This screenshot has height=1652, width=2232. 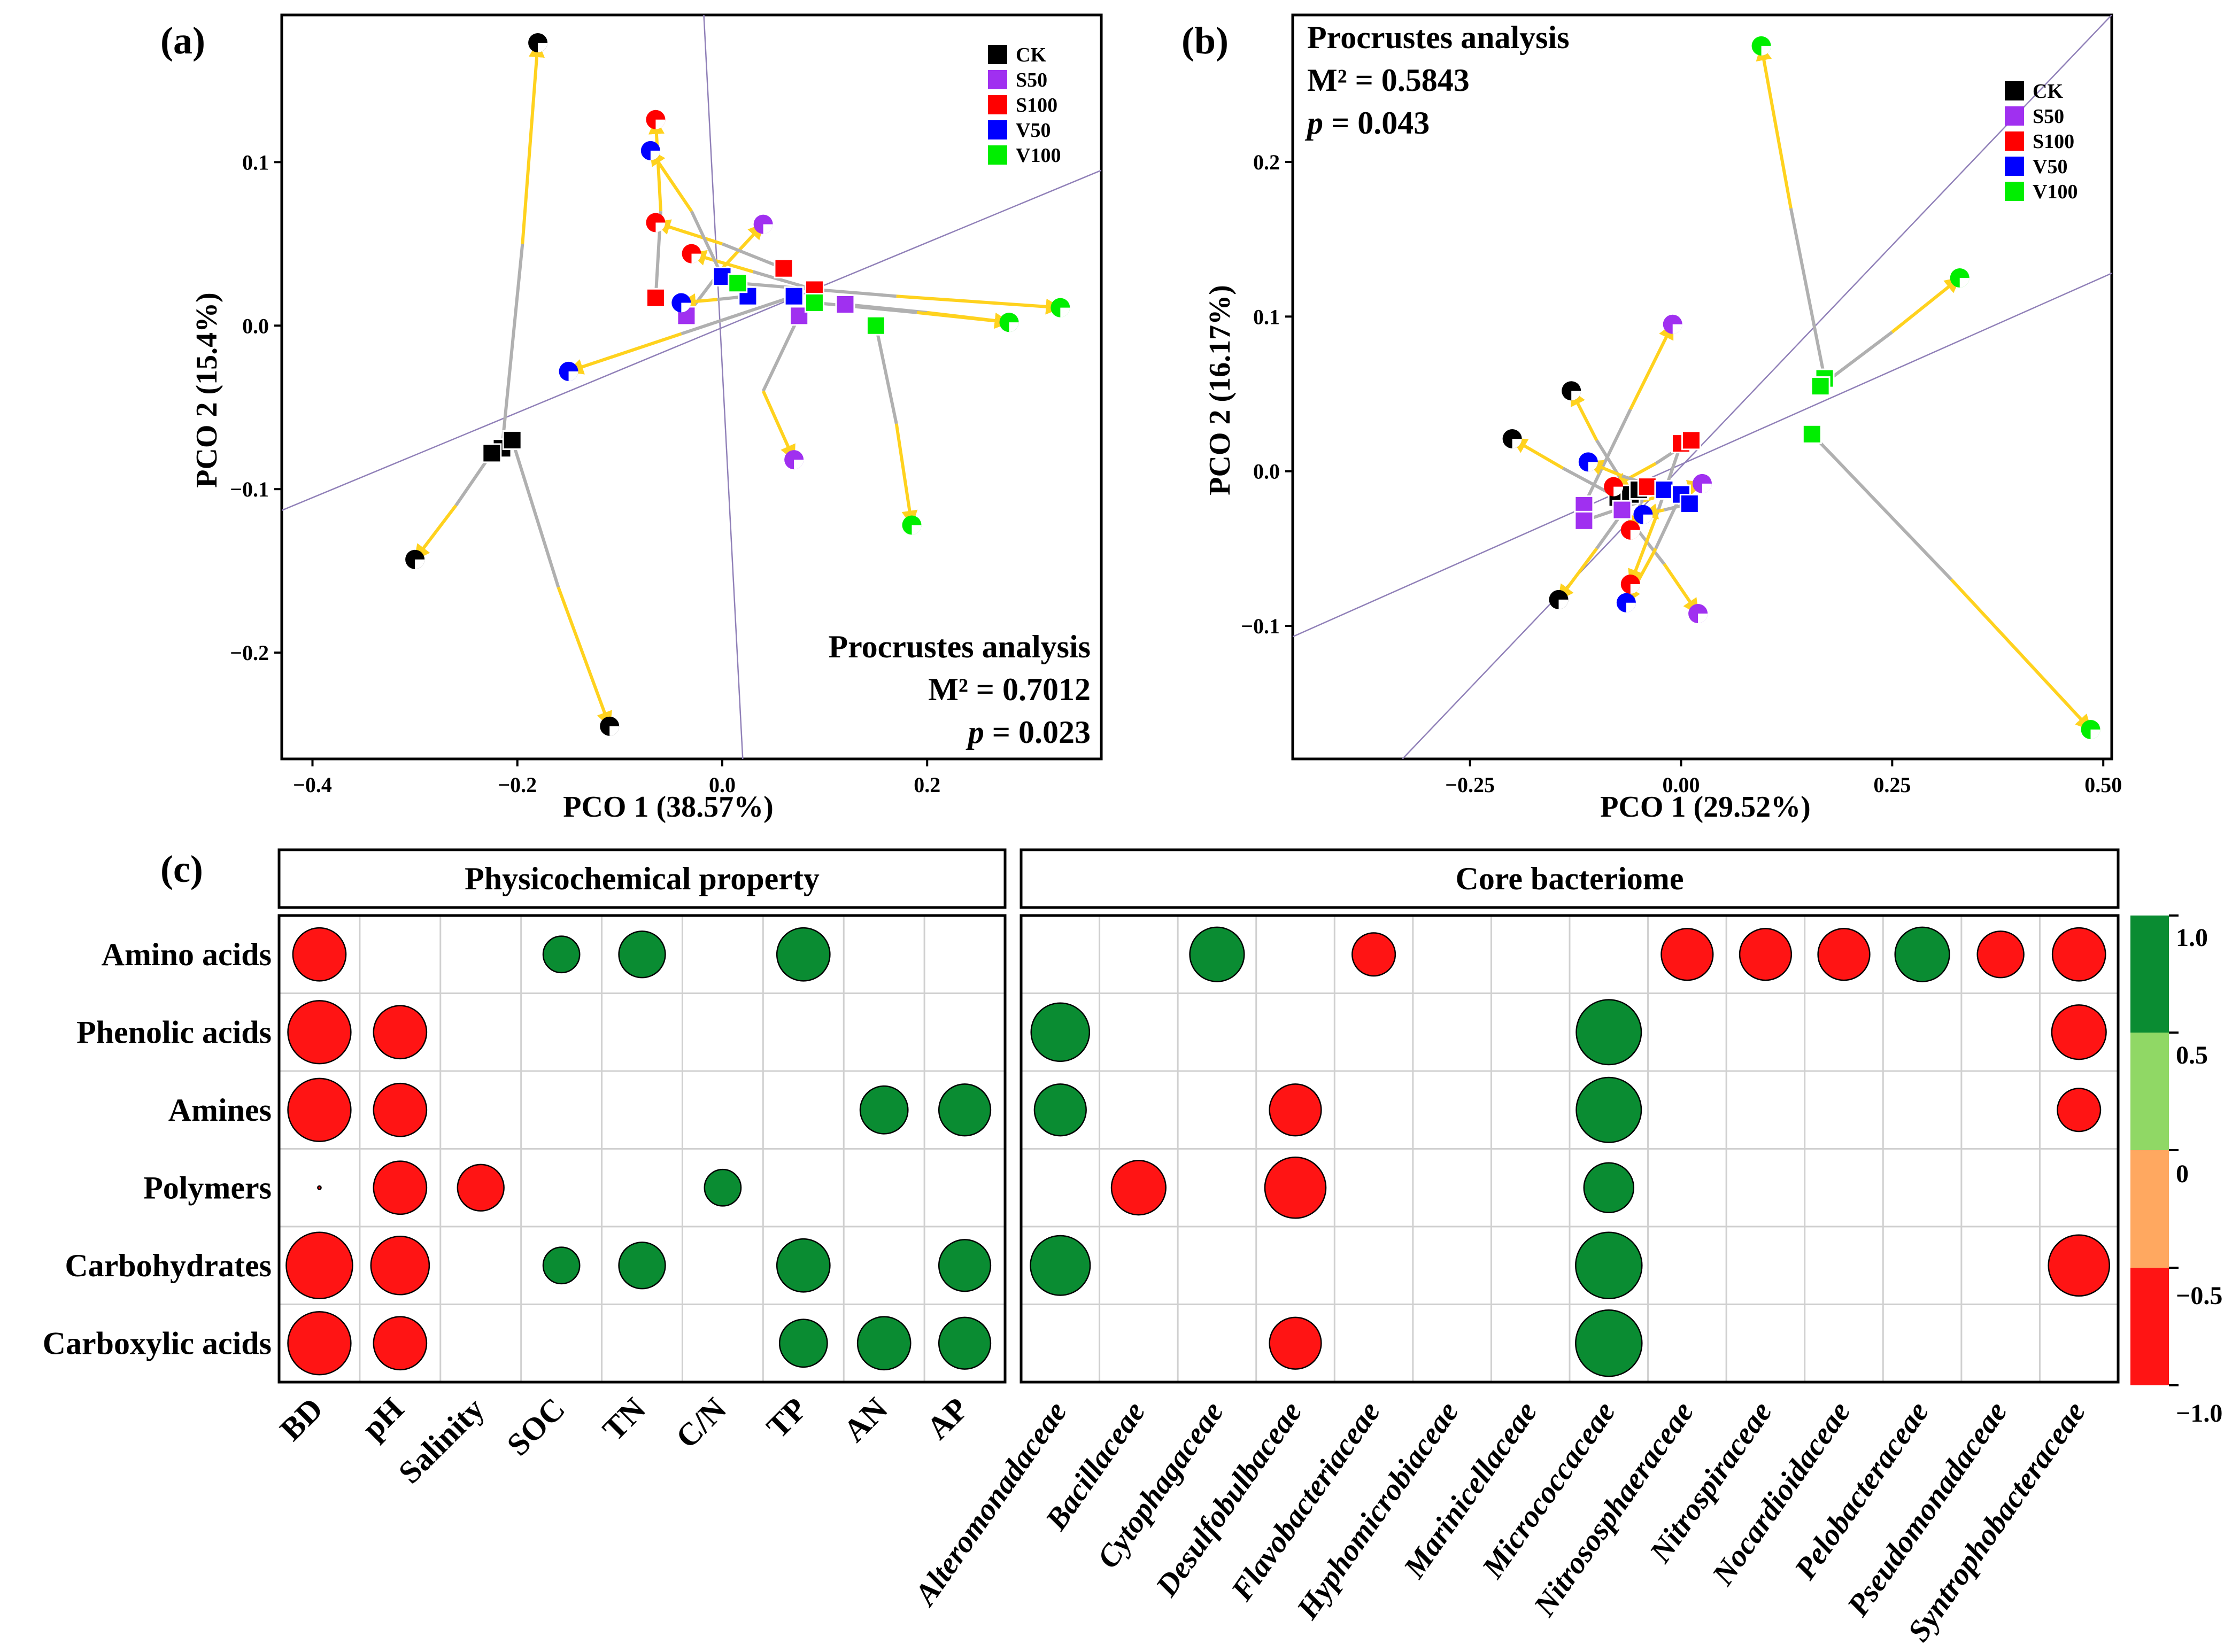 What do you see at coordinates (1373, 954) in the screenshot?
I see `right-bubble-amino-acids-flavobacteriaceae` at bounding box center [1373, 954].